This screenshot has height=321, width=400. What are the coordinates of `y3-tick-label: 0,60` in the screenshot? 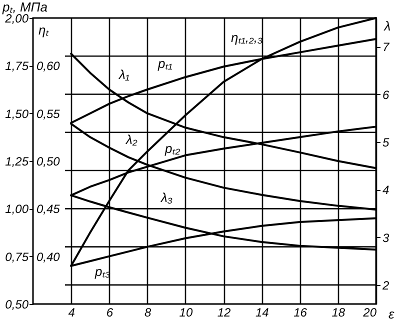 It's located at (48, 66).